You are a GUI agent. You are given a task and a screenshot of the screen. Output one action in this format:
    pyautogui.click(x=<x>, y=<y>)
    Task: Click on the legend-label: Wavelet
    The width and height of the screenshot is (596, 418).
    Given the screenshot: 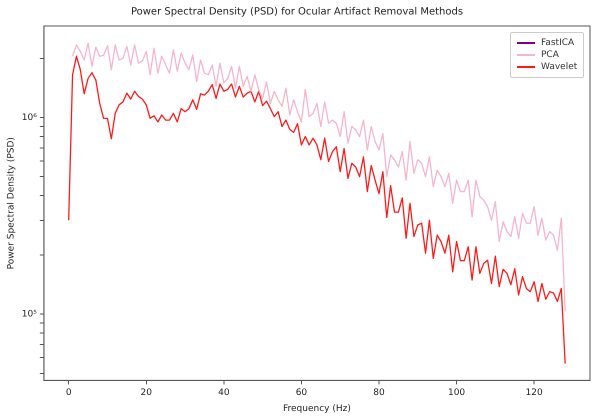 What is the action you would take?
    pyautogui.click(x=559, y=67)
    